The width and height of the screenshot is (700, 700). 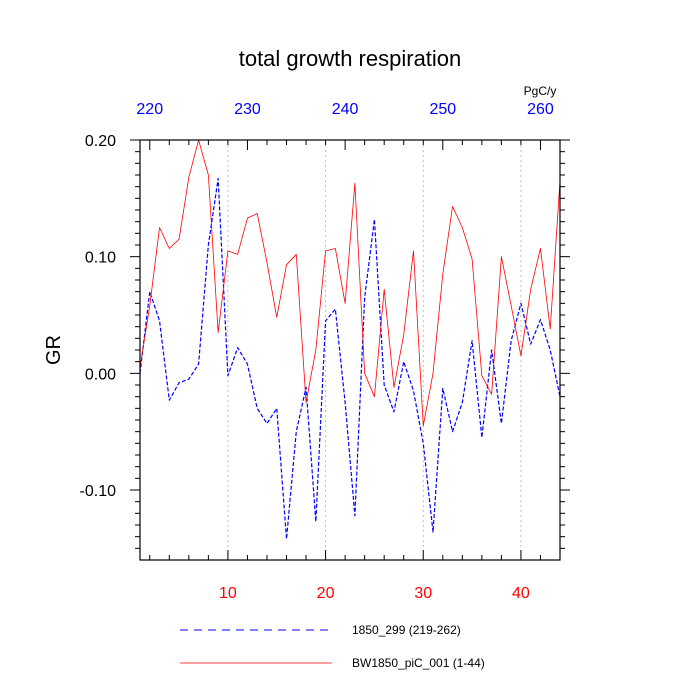 I want to click on y-tick-label: 0.20, so click(x=100, y=141).